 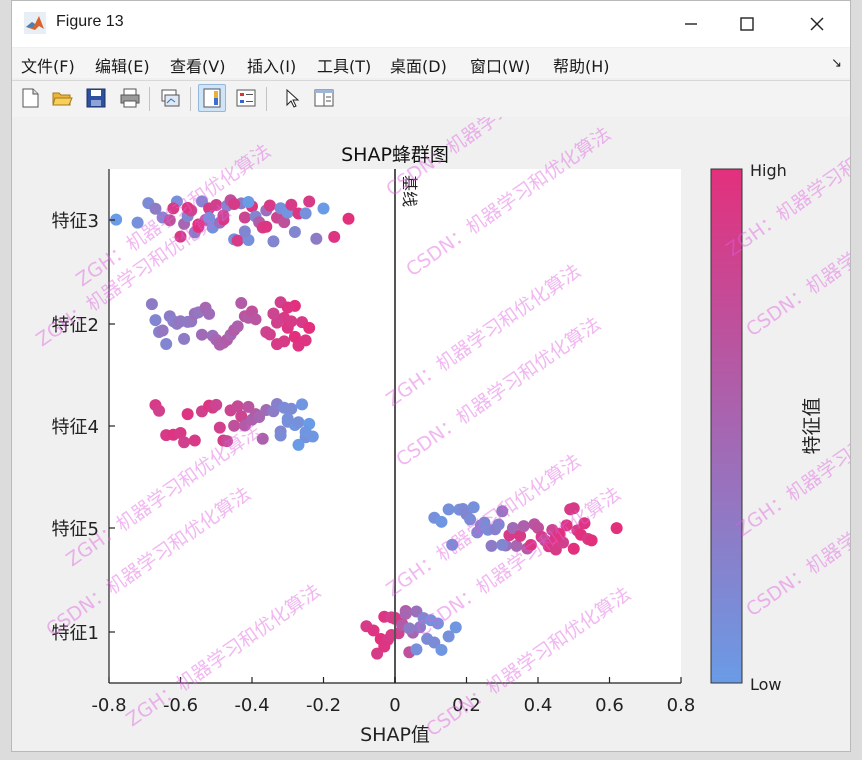 What do you see at coordinates (198, 66) in the screenshot?
I see `menu-view: 查看(V)` at bounding box center [198, 66].